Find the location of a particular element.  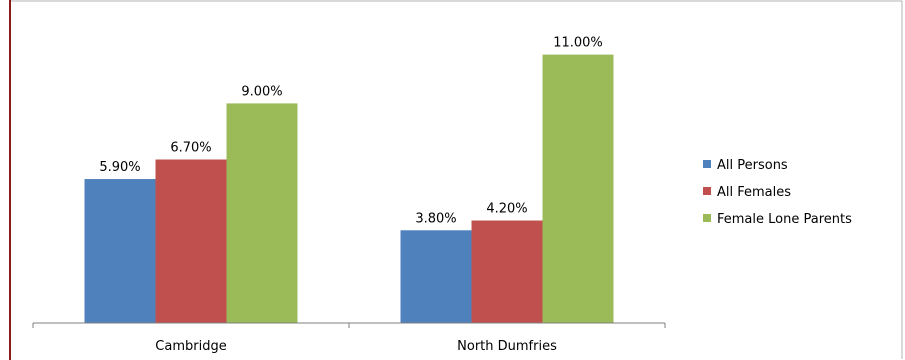

bar-north-dumfries-all-females is located at coordinates (507, 271).